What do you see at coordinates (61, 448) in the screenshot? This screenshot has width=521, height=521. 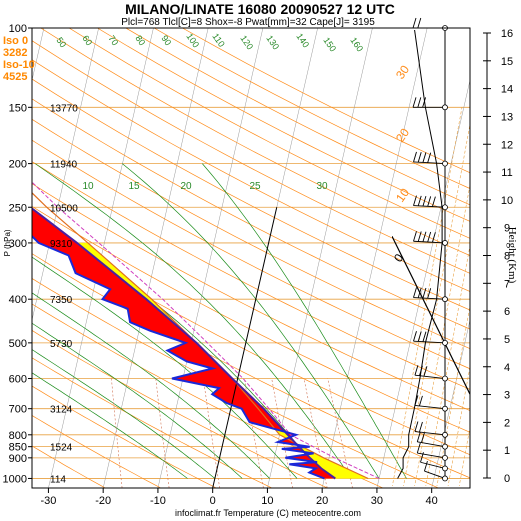 I see `geopotential-label: 1524` at bounding box center [61, 448].